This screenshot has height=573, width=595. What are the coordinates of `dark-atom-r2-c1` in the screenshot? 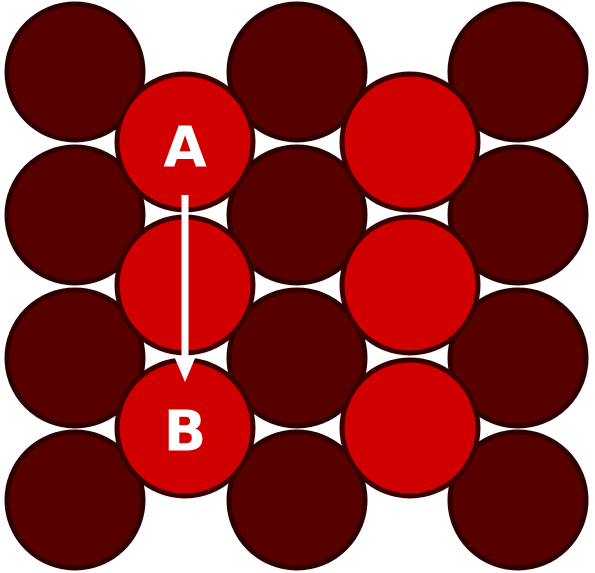 It's located at (75, 215).